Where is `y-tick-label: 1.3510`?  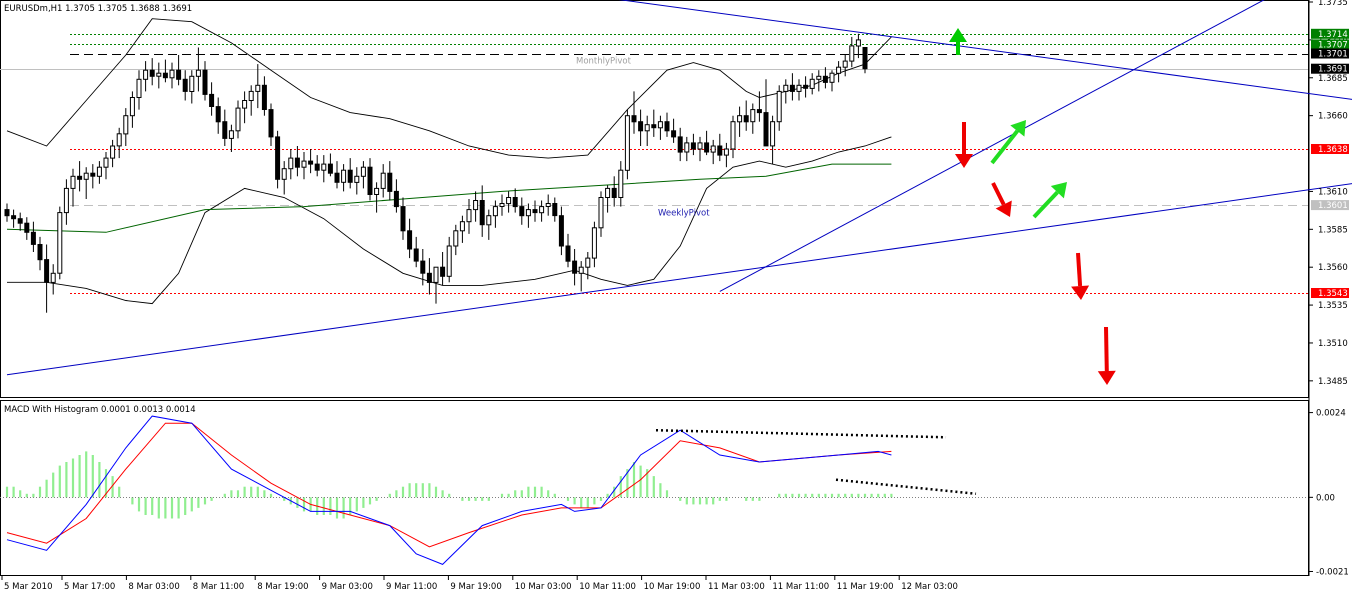 y-tick-label: 1.3510 is located at coordinates (1333, 344).